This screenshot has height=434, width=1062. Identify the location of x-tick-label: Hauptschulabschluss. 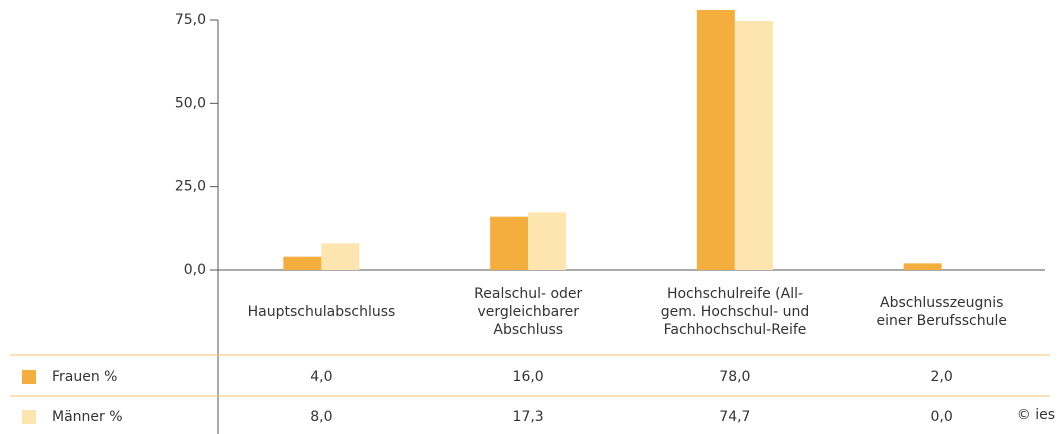
(321, 312).